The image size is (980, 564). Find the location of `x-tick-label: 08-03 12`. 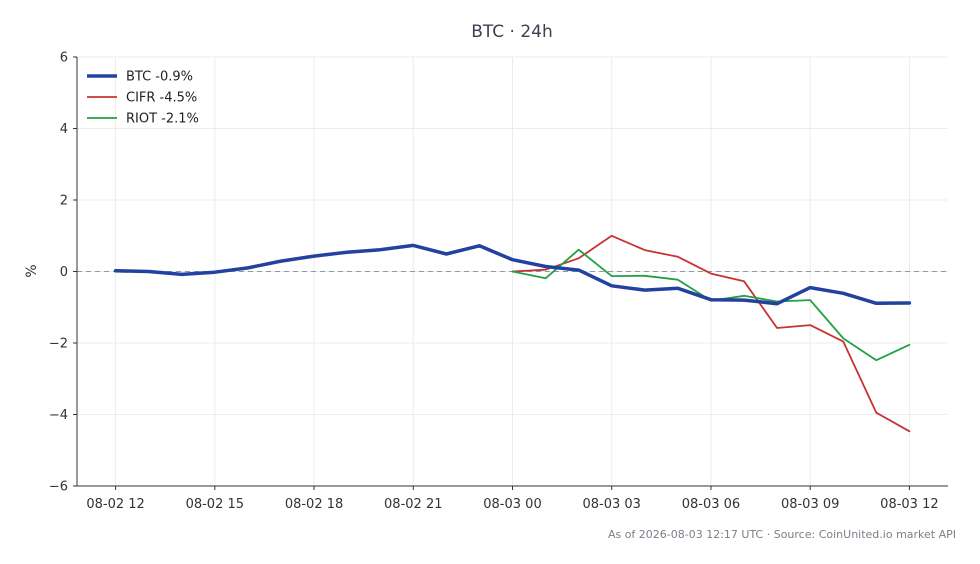

x-tick-label: 08-03 12 is located at coordinates (909, 504).